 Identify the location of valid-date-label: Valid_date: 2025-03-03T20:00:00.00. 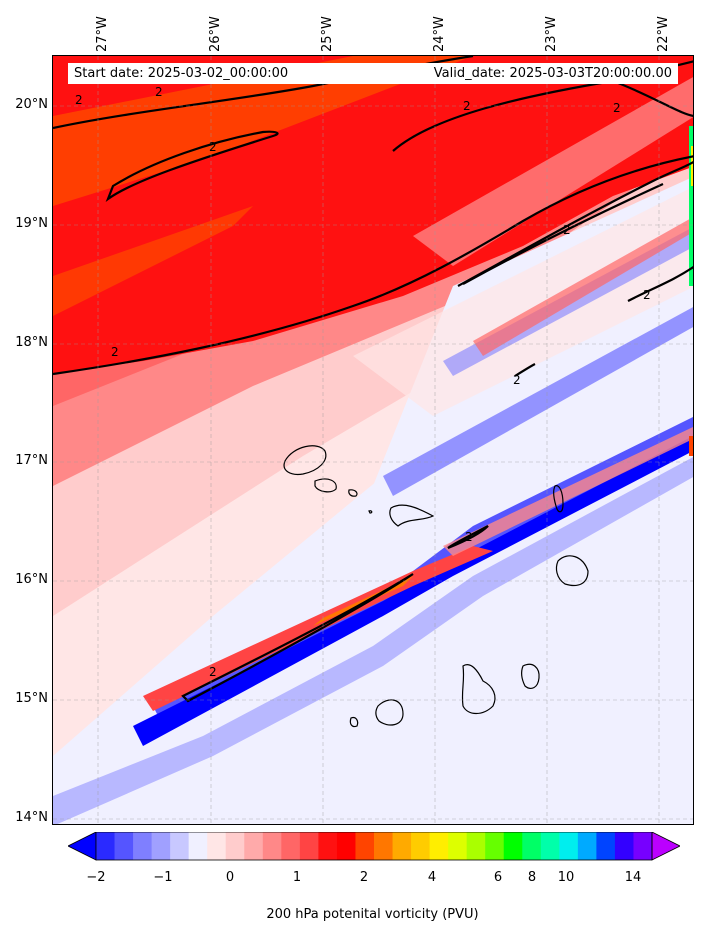
(552, 73).